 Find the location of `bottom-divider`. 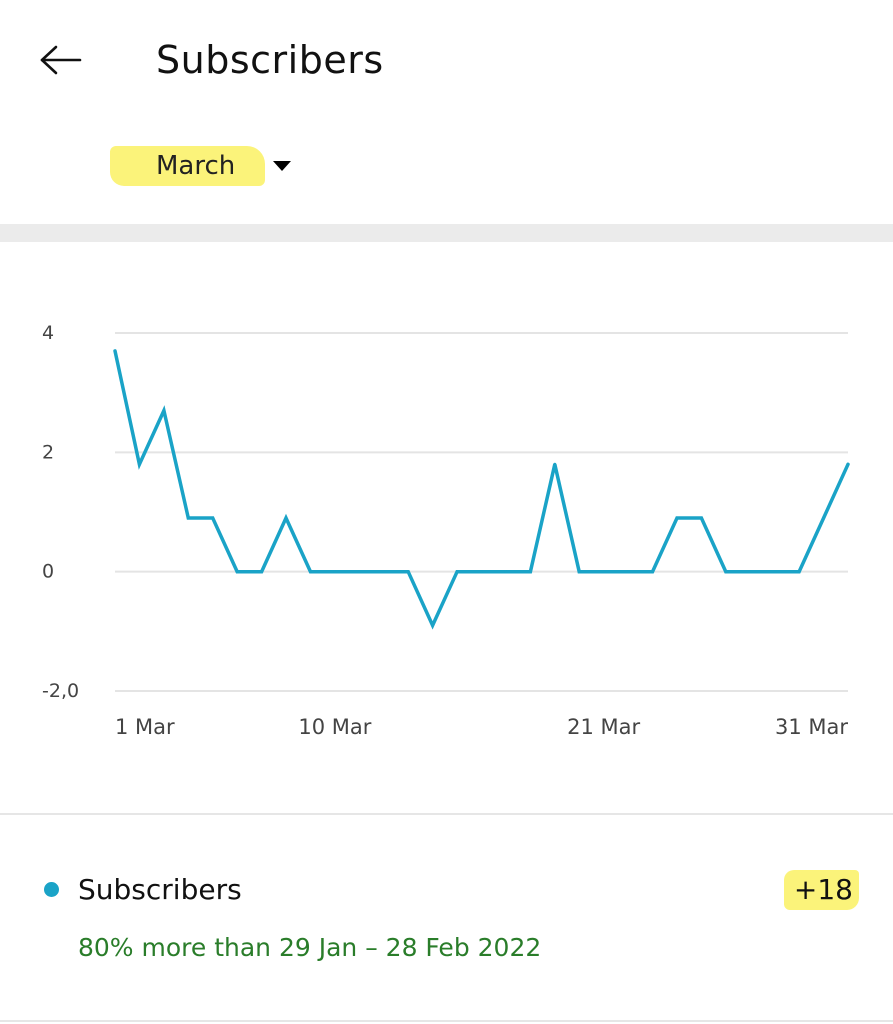

bottom-divider is located at coordinates (446, 1021).